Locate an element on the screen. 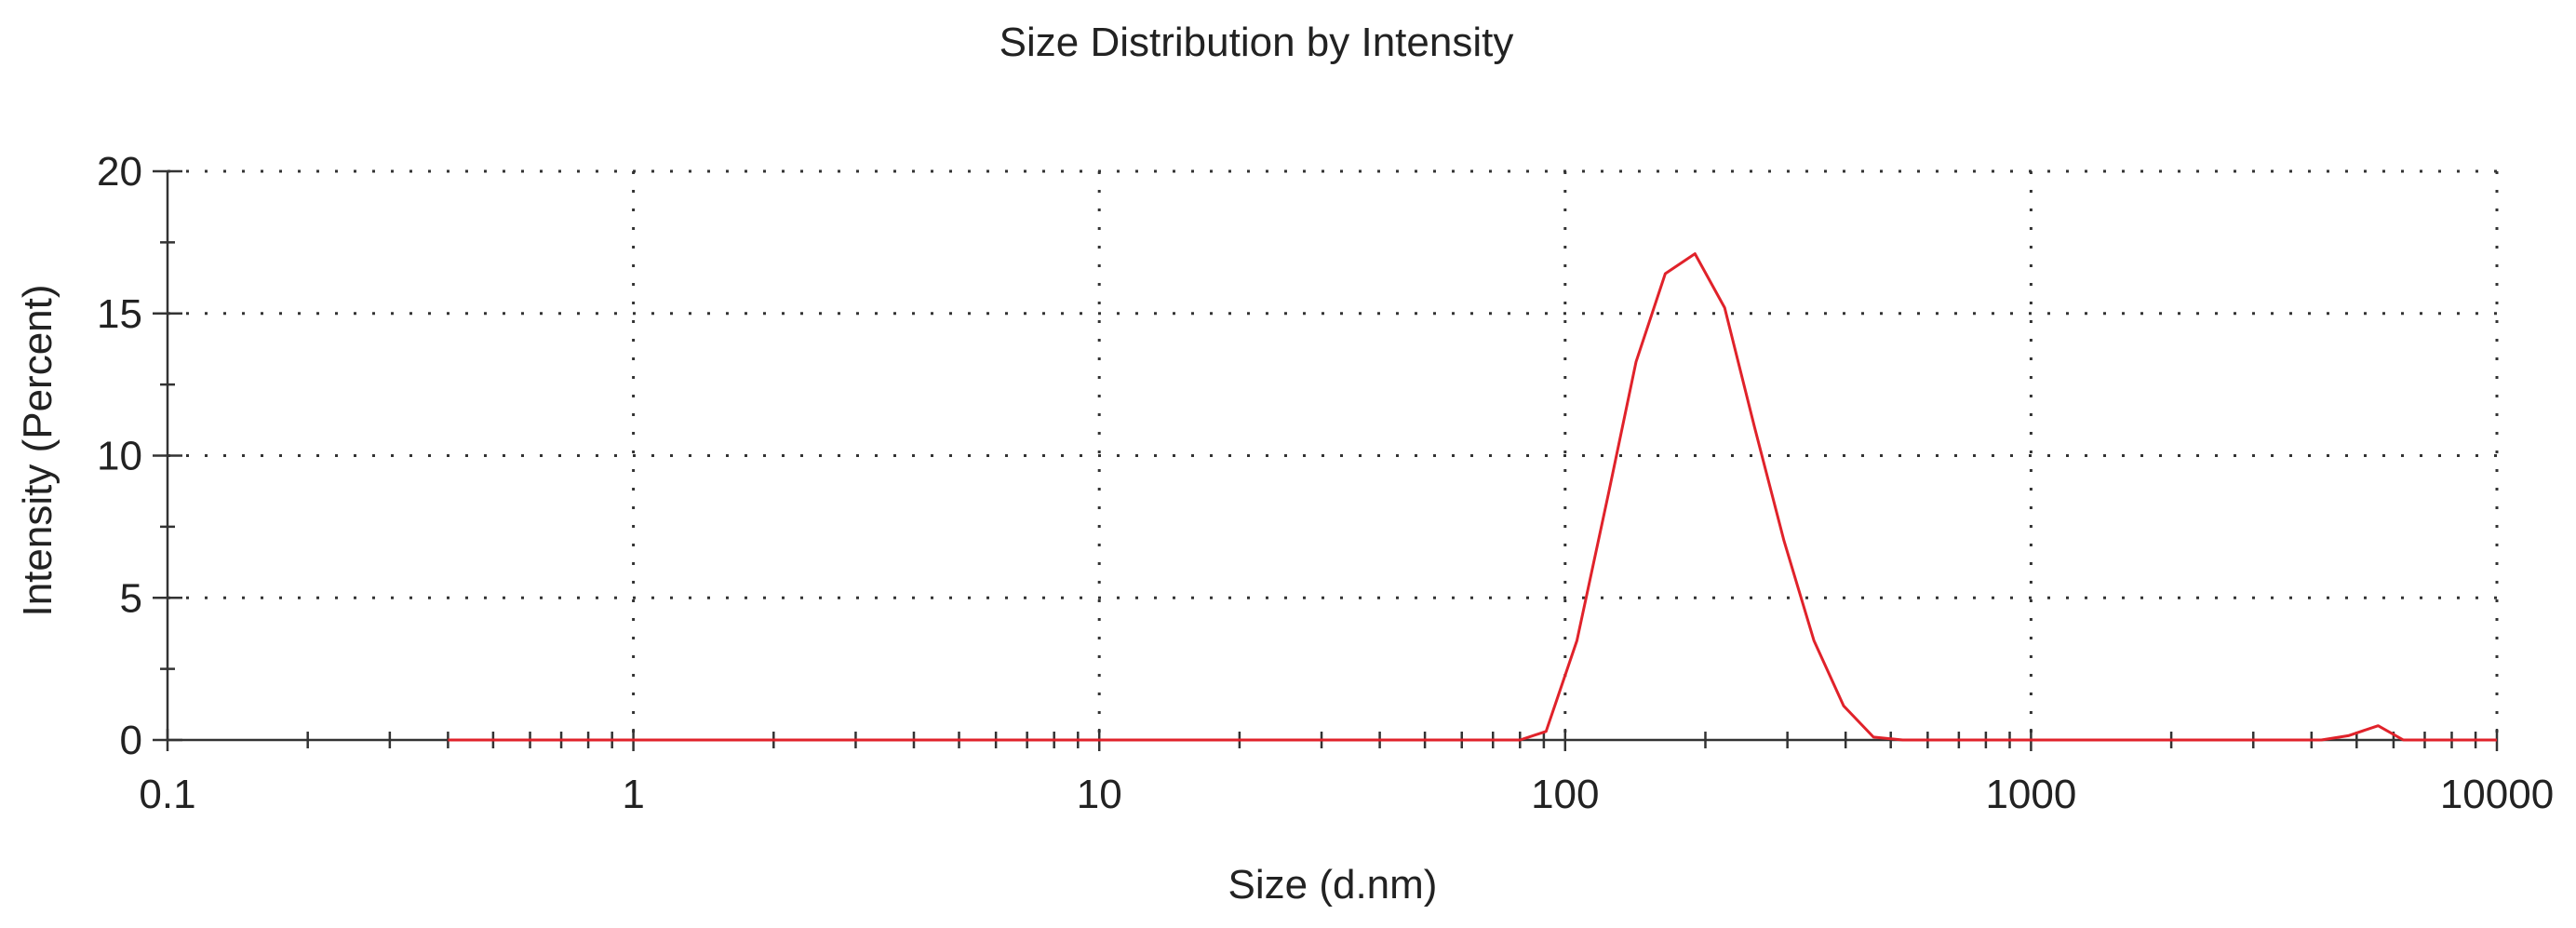 This screenshot has width=2576, height=928. x-tick-label: 10000 is located at coordinates (2497, 794).